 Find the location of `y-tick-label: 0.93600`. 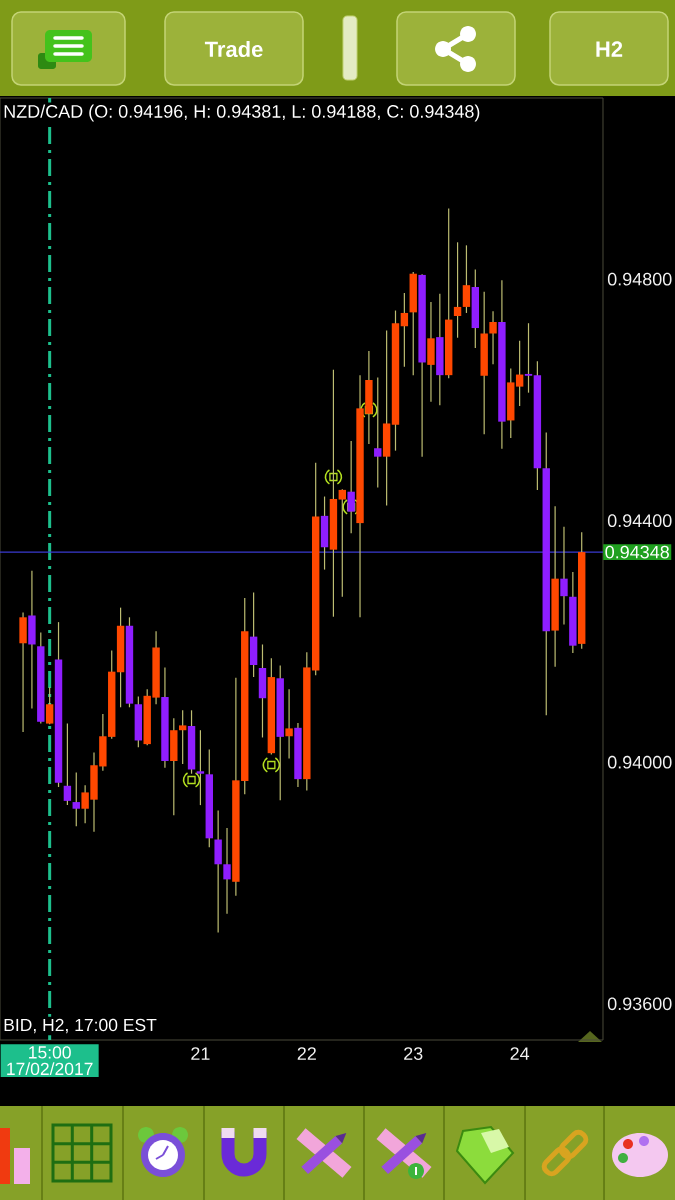

y-tick-label: 0.93600 is located at coordinates (639, 1004).